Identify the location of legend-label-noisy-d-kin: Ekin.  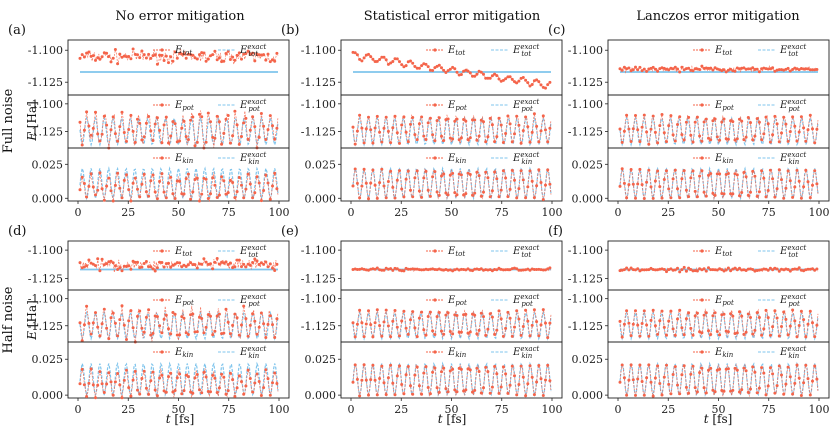
(184, 353).